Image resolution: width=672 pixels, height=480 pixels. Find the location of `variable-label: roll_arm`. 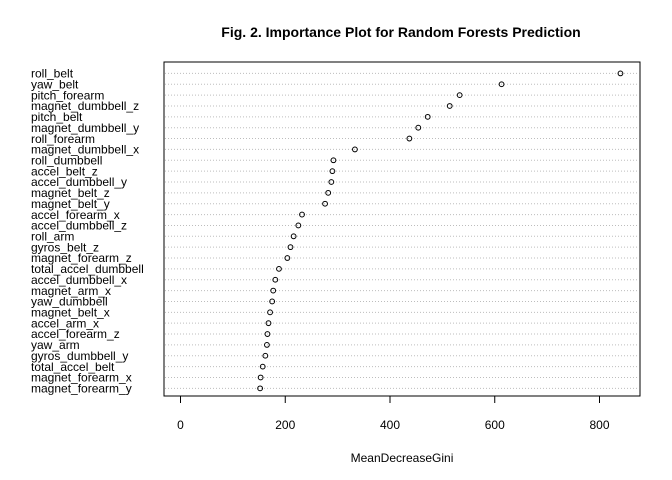

variable-label: roll_arm is located at coordinates (52, 237).